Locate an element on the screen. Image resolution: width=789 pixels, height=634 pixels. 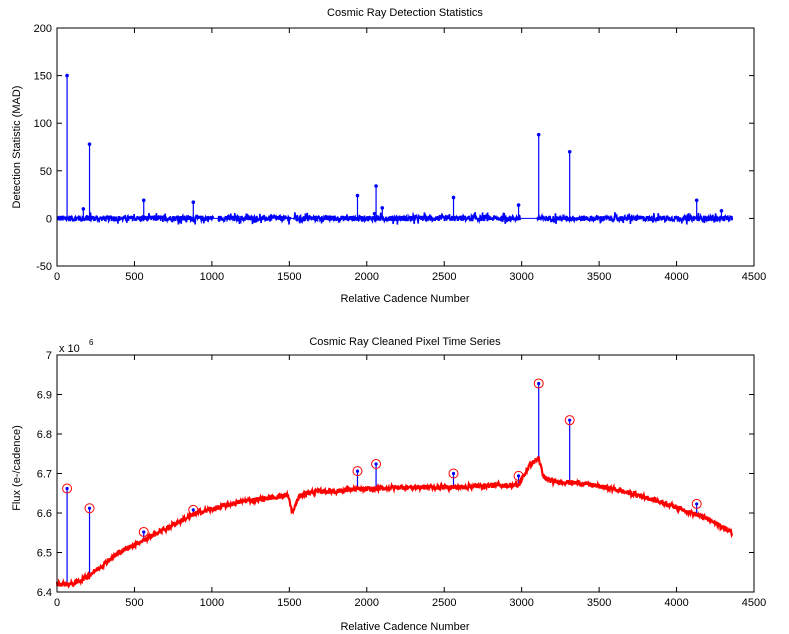
y-tick-label: 100 is located at coordinates (43, 124).